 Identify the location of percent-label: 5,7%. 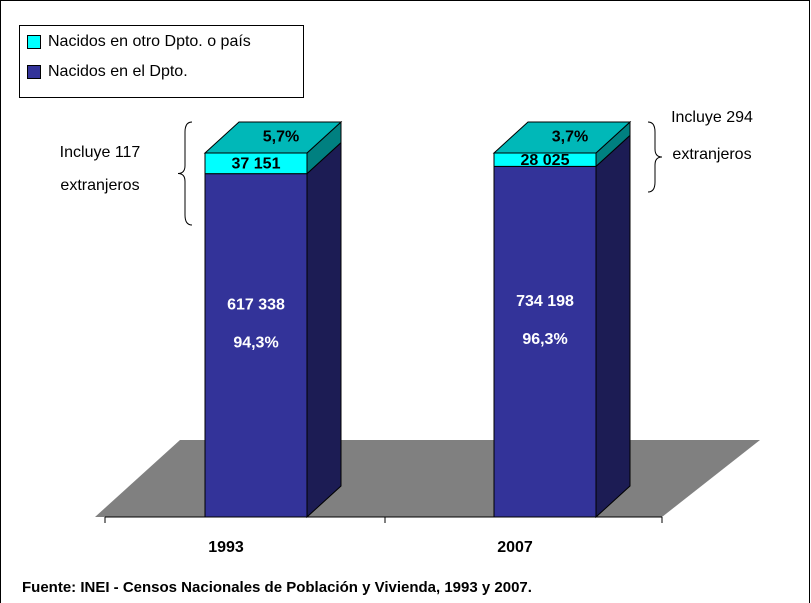
(281, 137).